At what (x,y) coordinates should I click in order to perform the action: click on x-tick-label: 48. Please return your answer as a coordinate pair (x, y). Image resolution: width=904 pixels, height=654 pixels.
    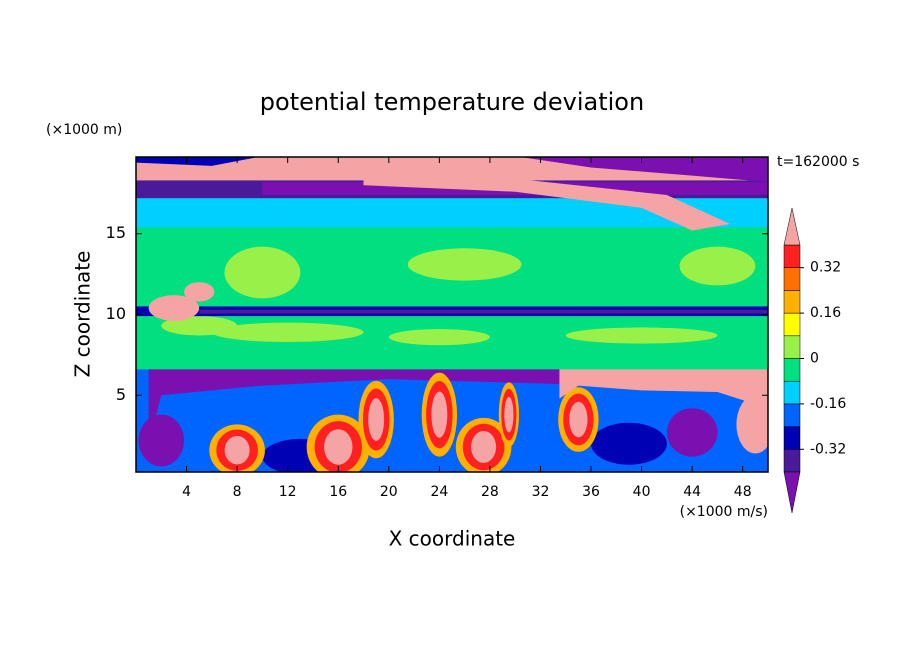
    Looking at the image, I should click on (743, 492).